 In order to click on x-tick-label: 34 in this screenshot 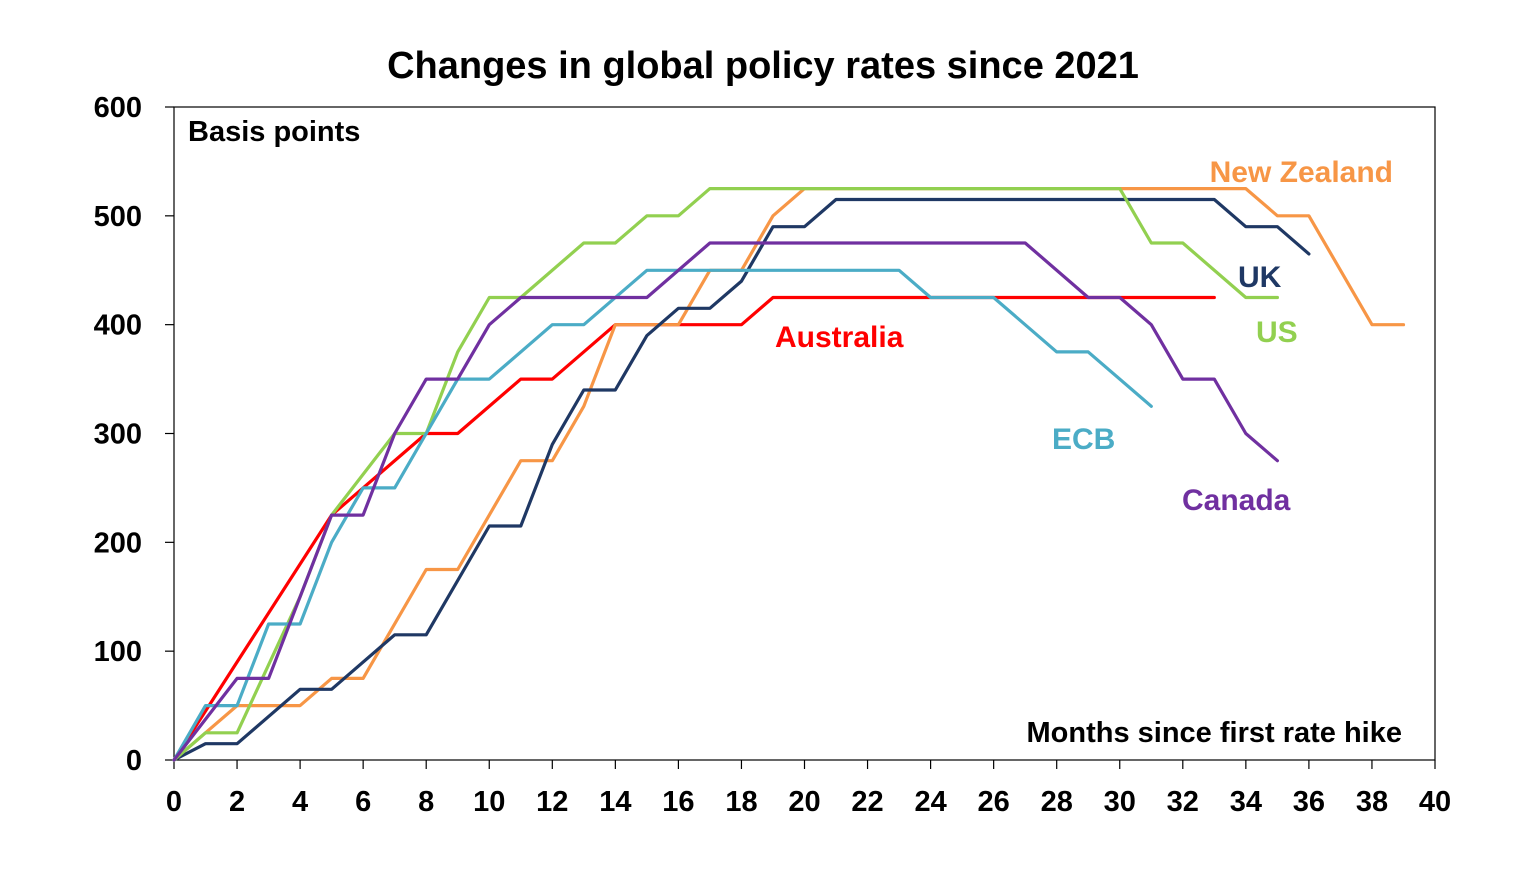, I will do `click(1246, 802)`.